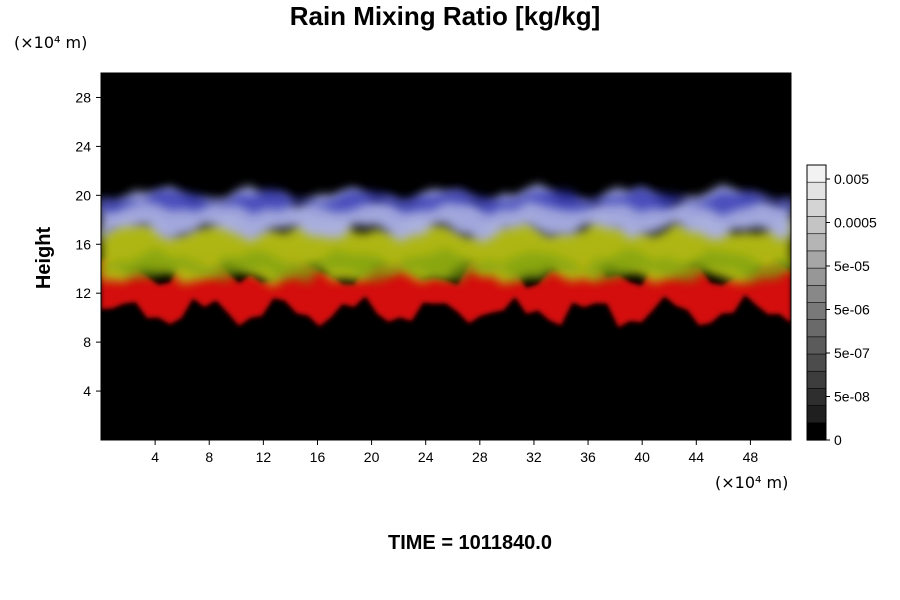 Image resolution: width=900 pixels, height=600 pixels. I want to click on x-tick-label: 24, so click(426, 457).